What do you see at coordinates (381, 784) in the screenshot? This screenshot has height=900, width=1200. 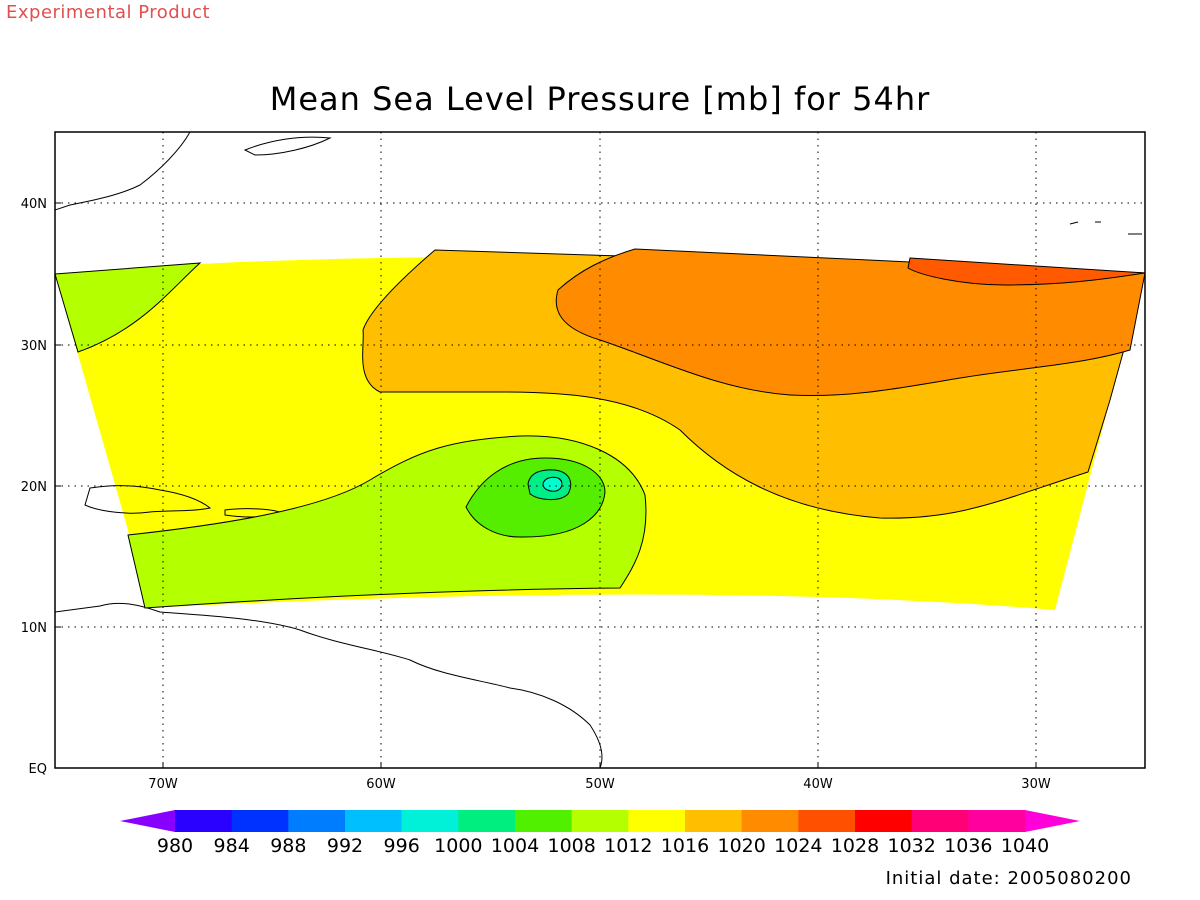 I see `lon-label-60w: 60W` at bounding box center [381, 784].